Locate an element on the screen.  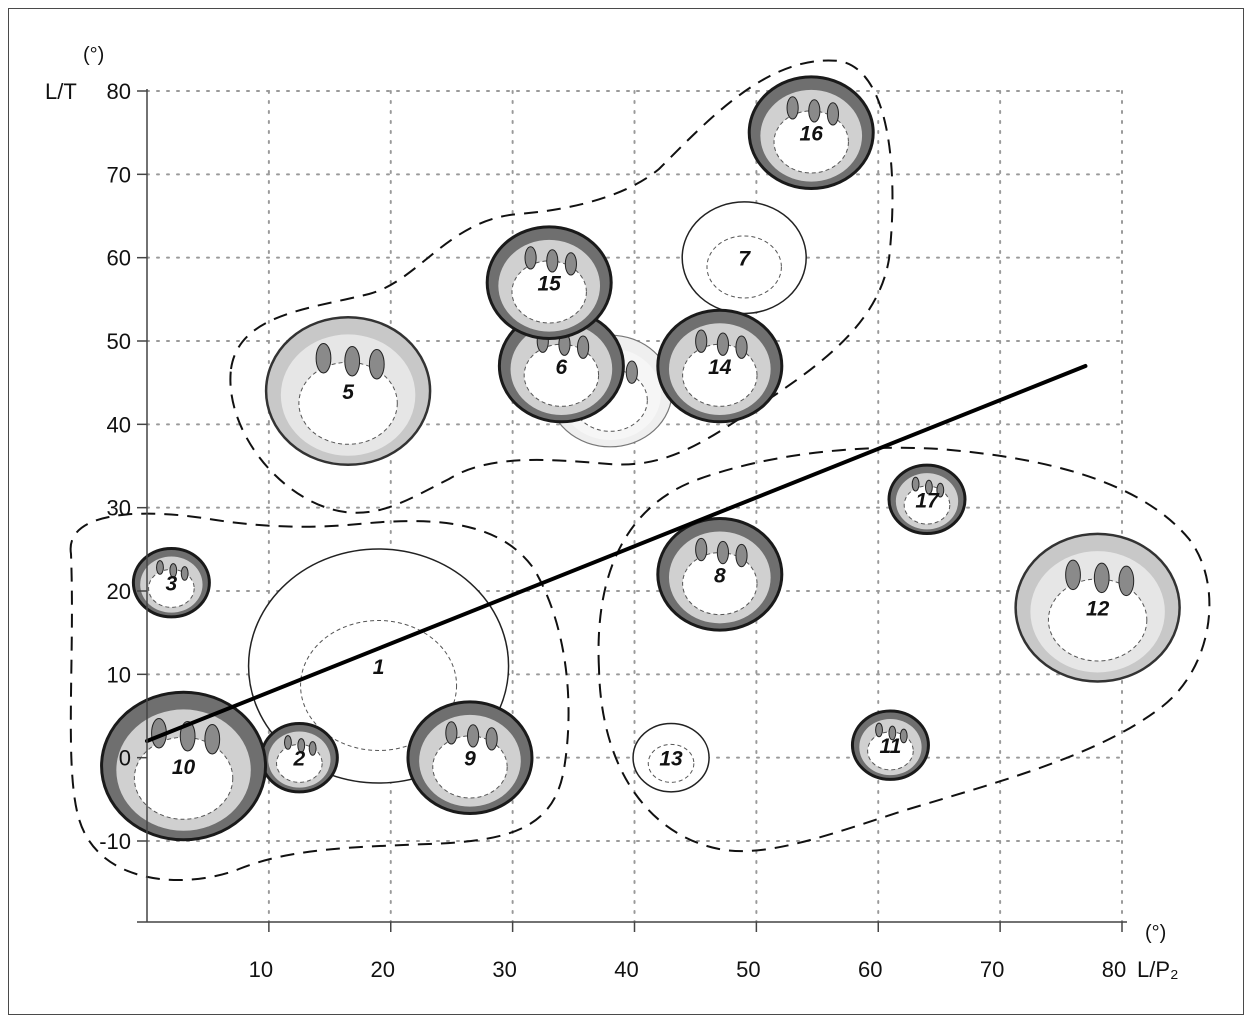
specimen-6: 6 is located at coordinates (561, 366).